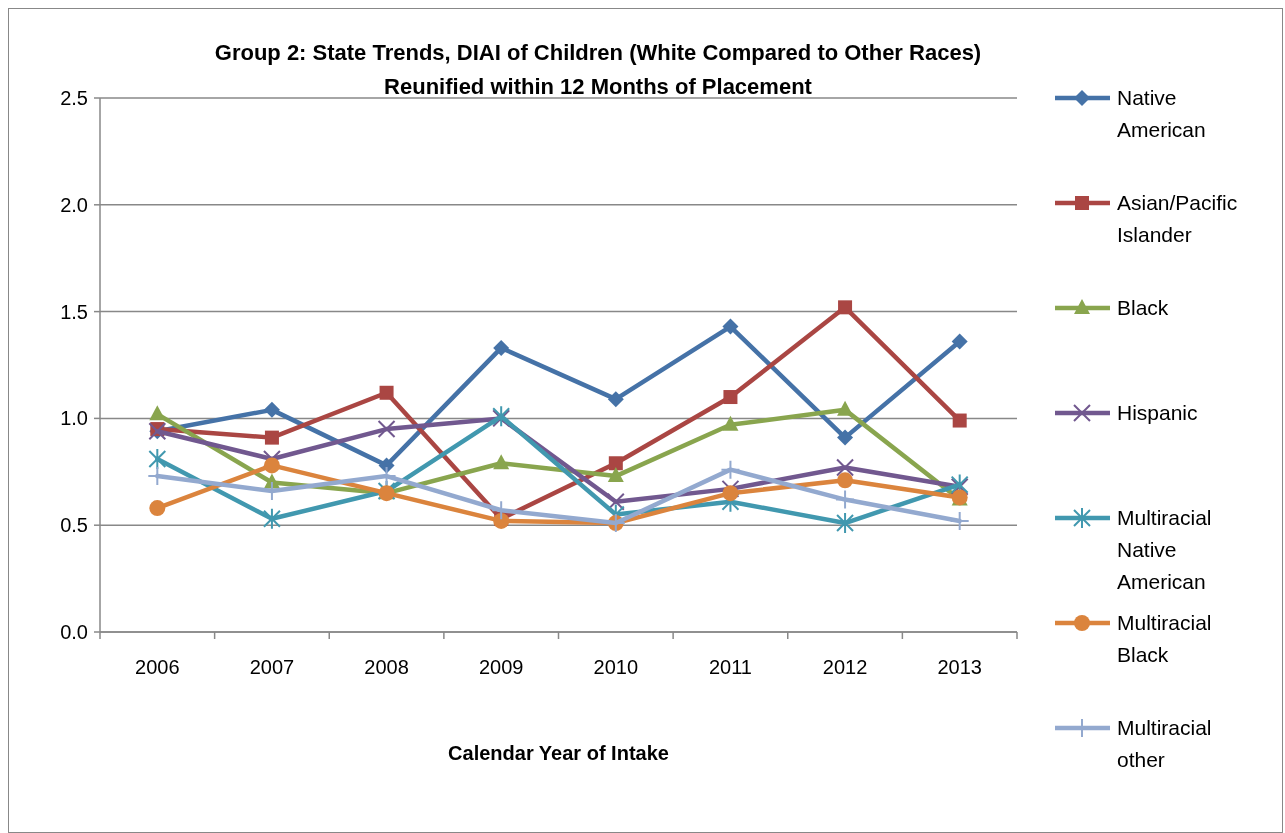  What do you see at coordinates (1164, 639) in the screenshot?
I see `legend-label: Multiracial Black` at bounding box center [1164, 639].